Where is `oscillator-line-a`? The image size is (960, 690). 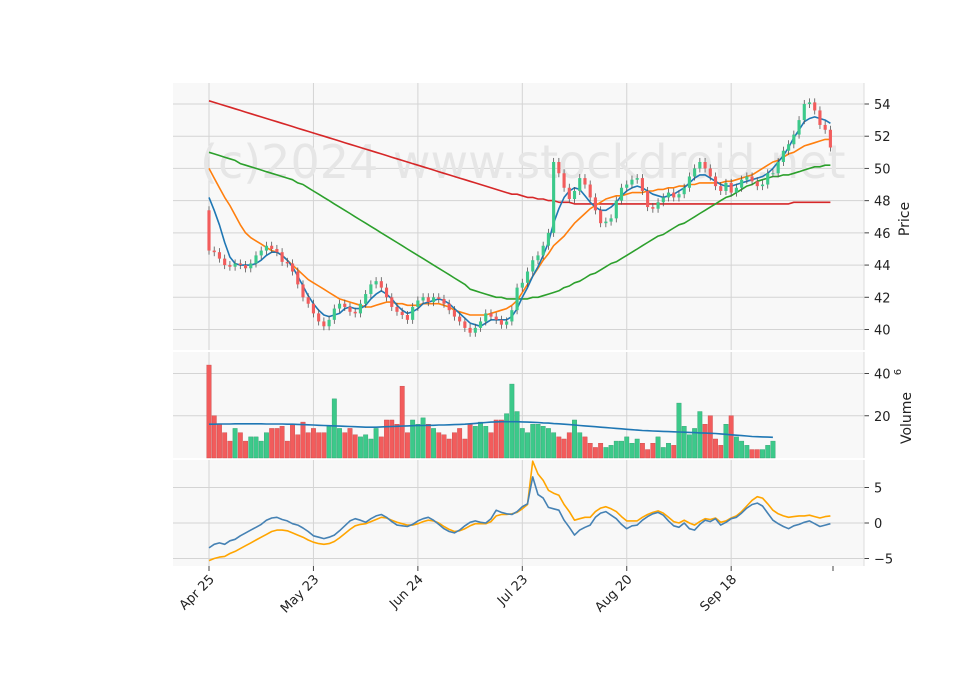 oscillator-line-a is located at coordinates (519, 512).